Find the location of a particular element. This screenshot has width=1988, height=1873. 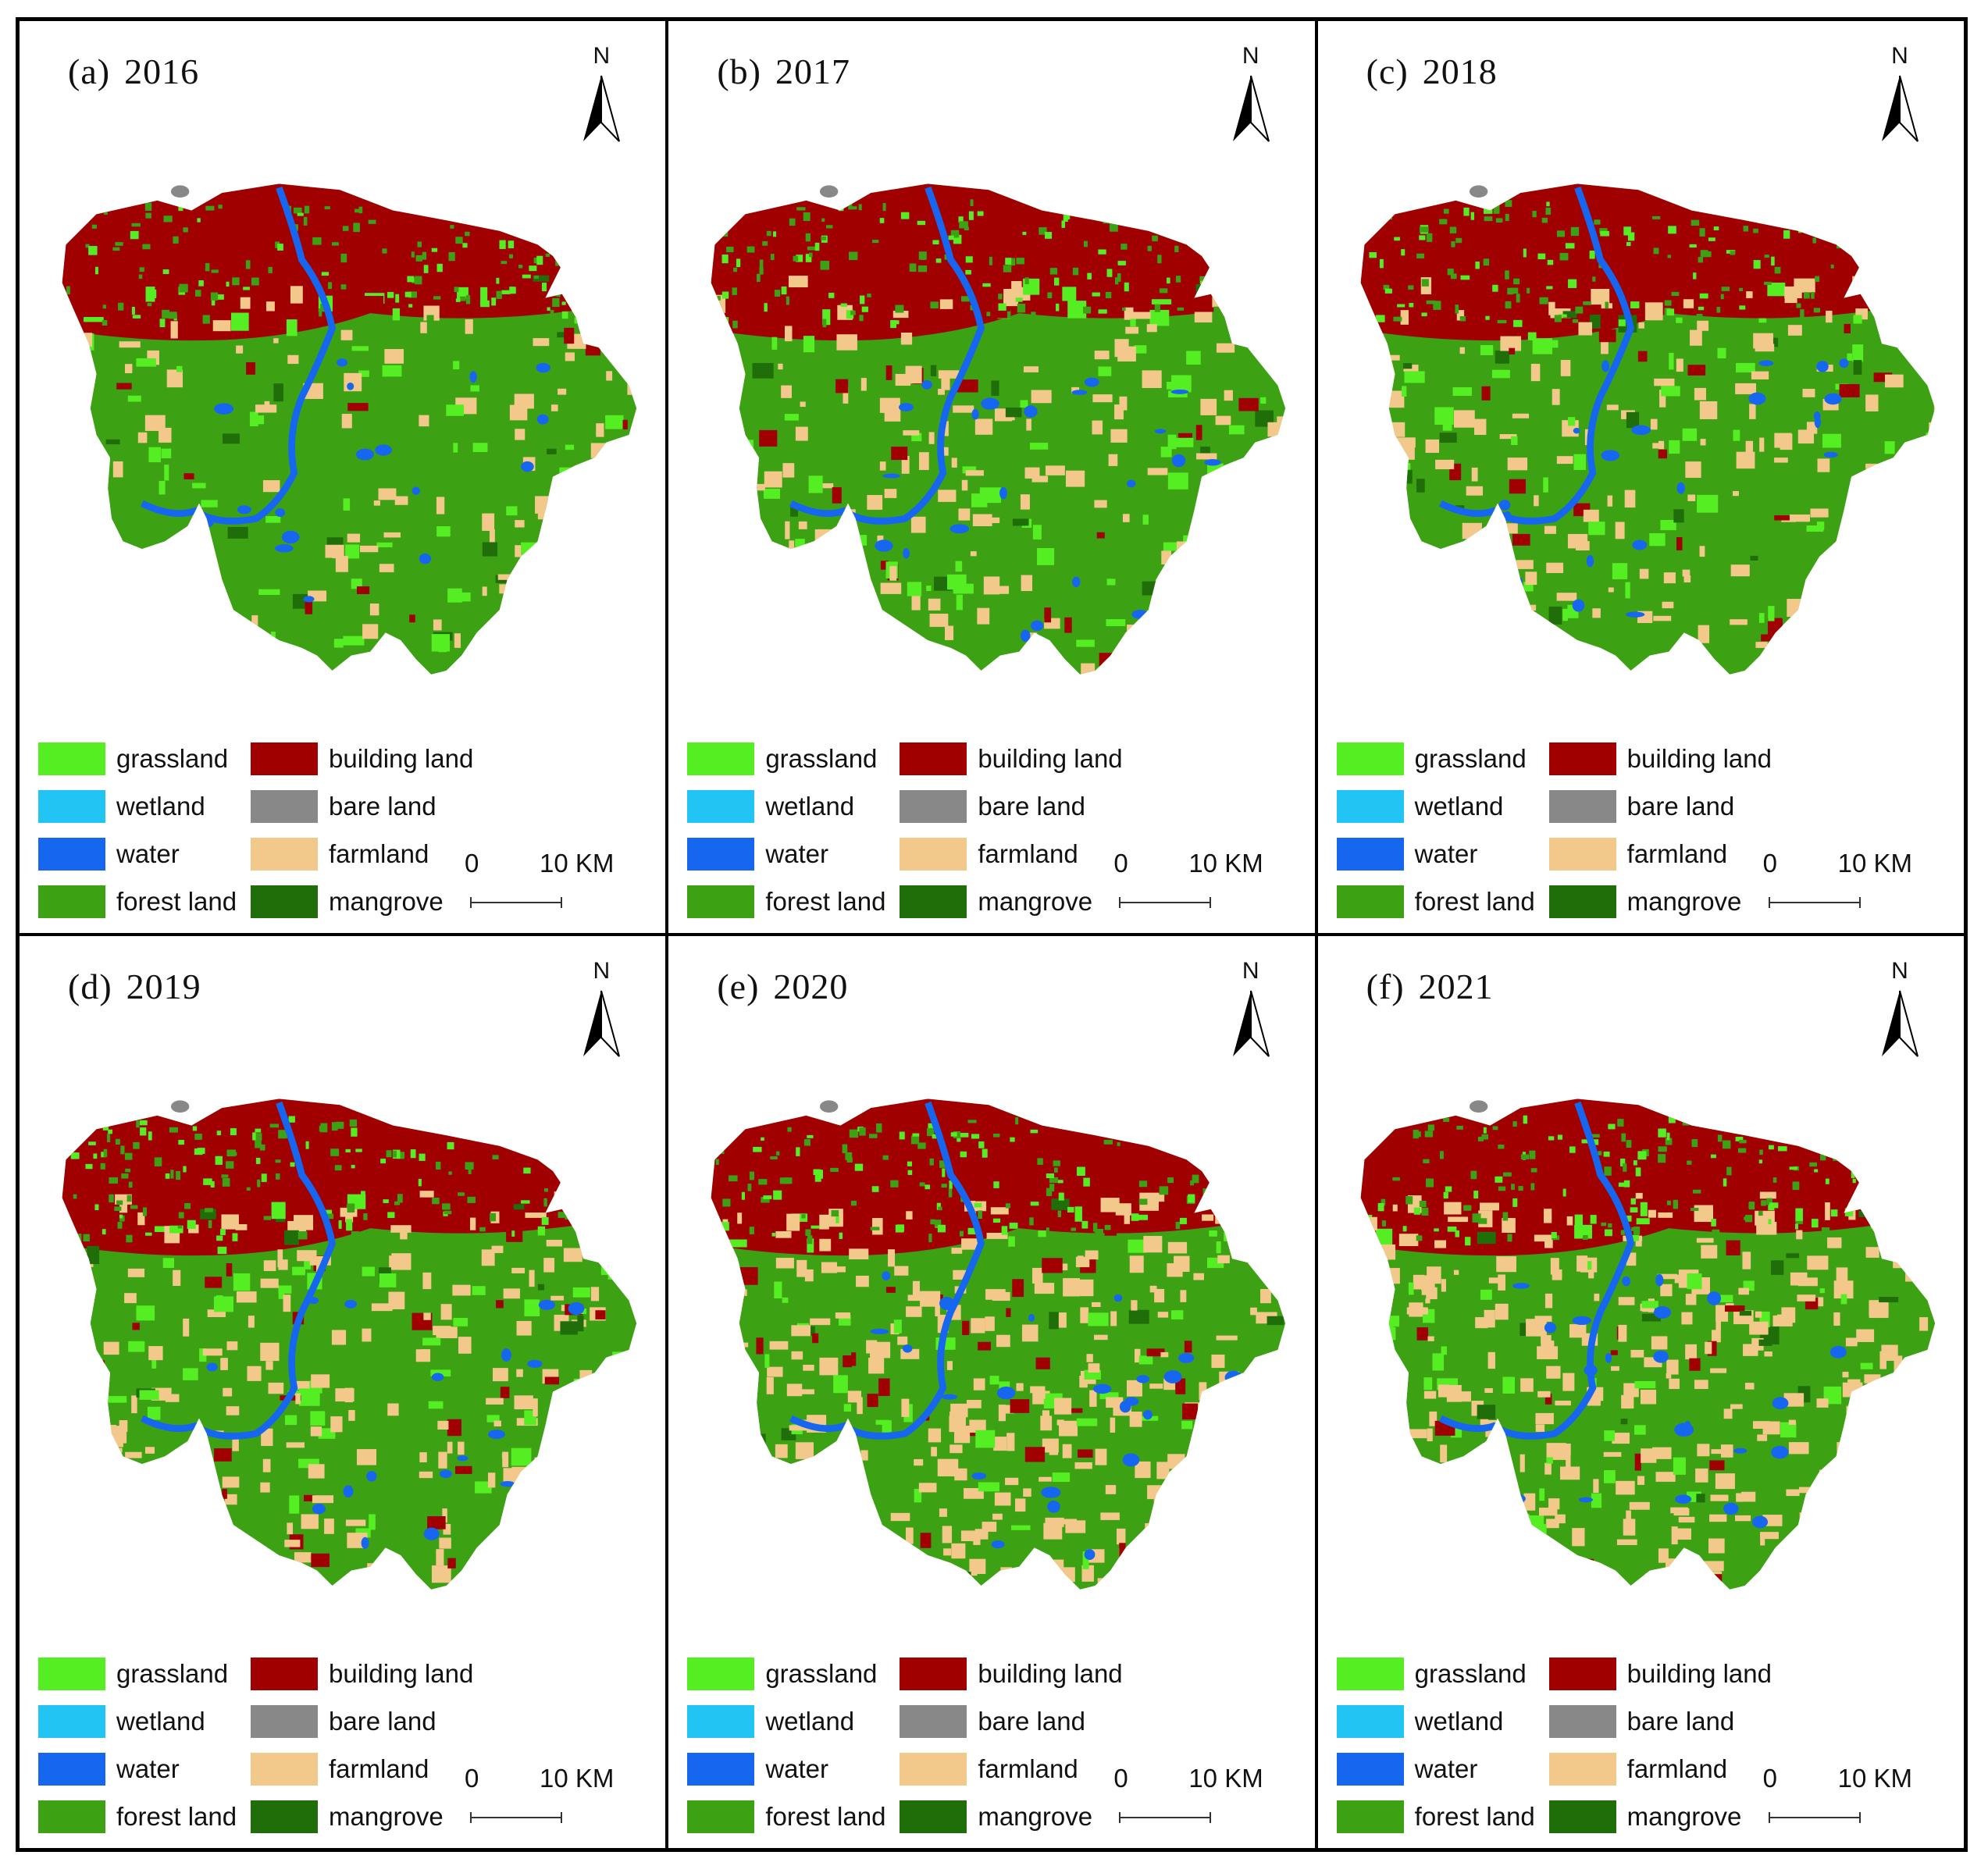

panel-label: (a) is located at coordinates (89, 71).